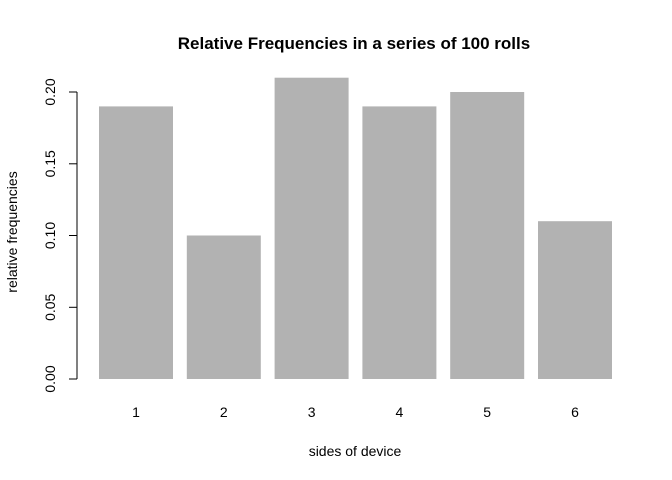 Image resolution: width=672 pixels, height=480 pixels. I want to click on x-axis-label: sides of device, so click(355, 451).